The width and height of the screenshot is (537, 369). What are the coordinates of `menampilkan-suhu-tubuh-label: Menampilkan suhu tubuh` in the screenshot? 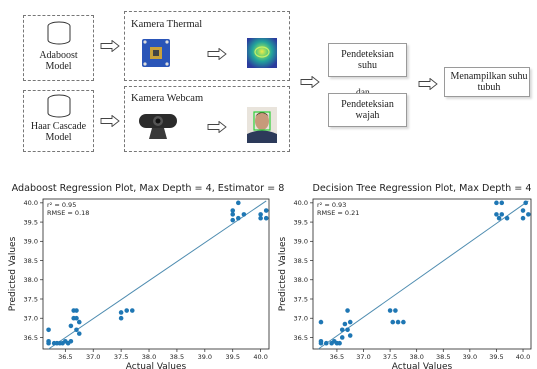 It's located at (489, 82).